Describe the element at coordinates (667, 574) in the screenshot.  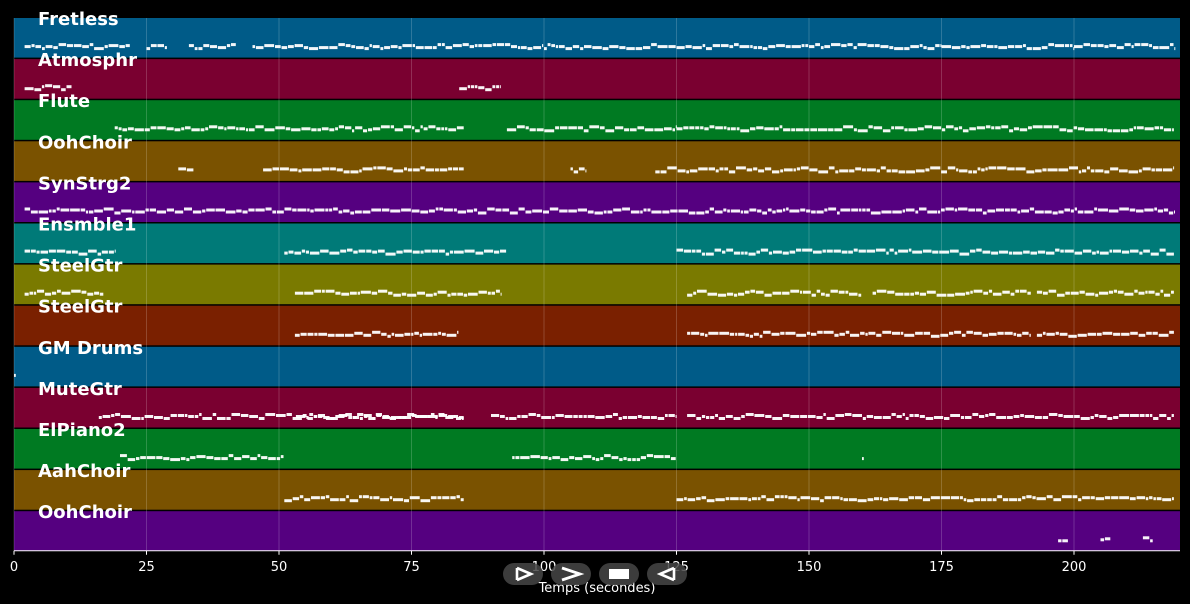
I see `rewind-button` at that location.